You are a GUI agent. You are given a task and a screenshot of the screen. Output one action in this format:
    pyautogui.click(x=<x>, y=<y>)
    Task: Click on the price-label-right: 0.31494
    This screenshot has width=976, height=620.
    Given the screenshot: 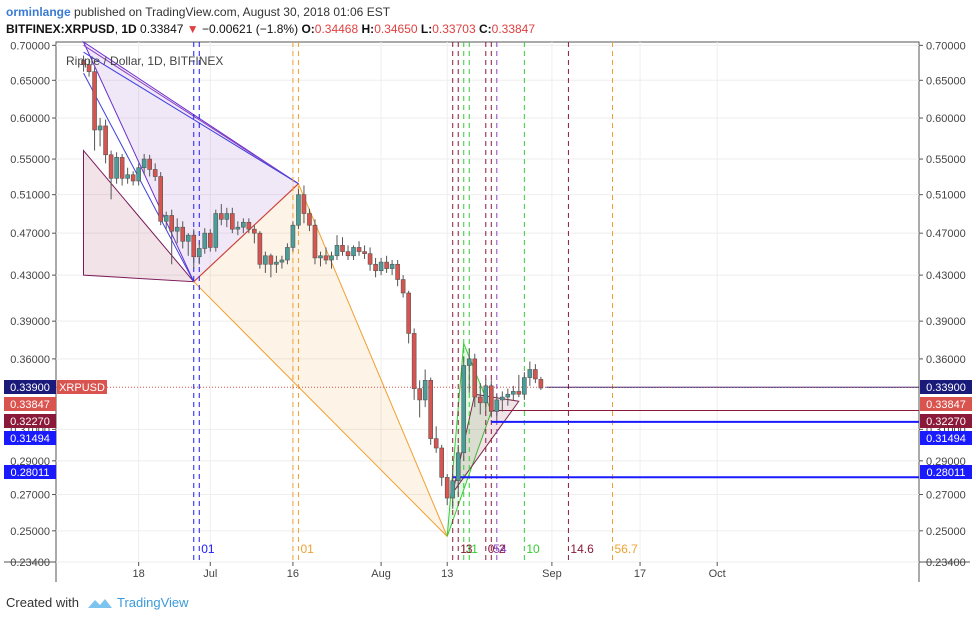 What is the action you would take?
    pyautogui.click(x=946, y=439)
    